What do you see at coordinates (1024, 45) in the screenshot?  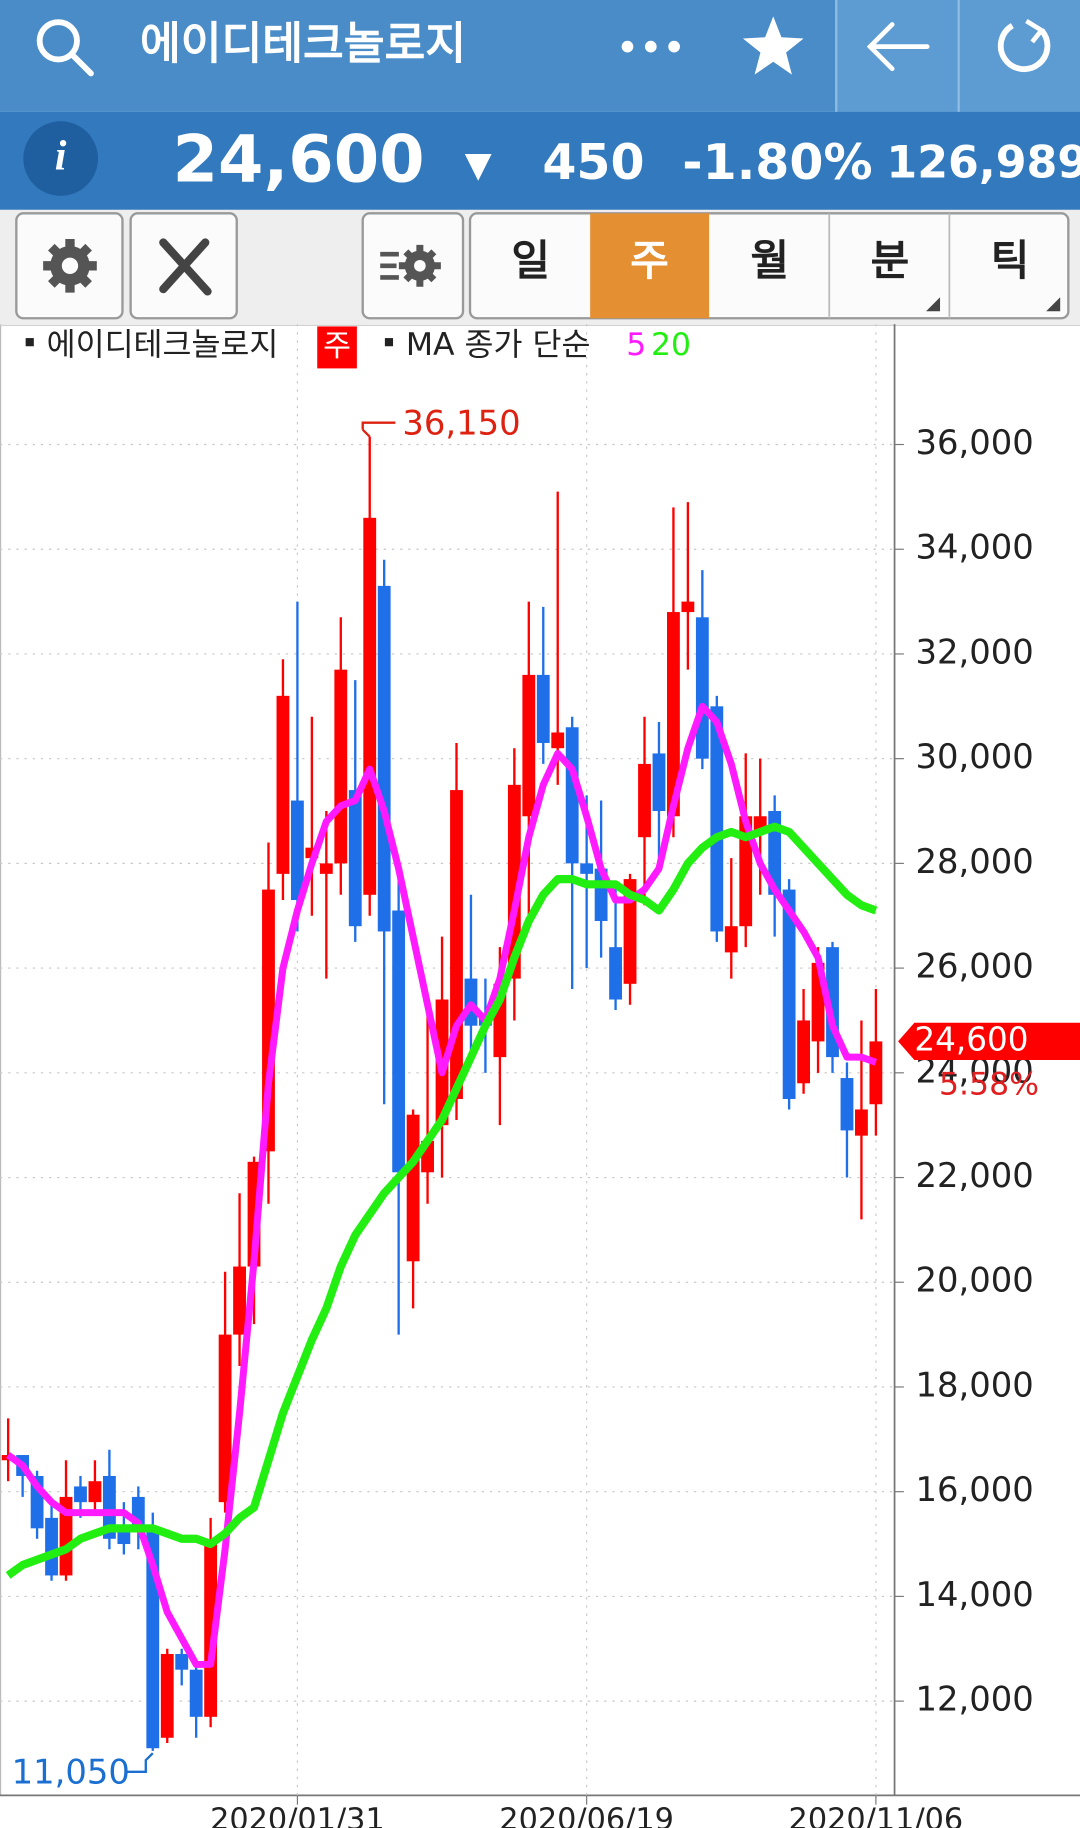 I see `refresh-icon` at bounding box center [1024, 45].